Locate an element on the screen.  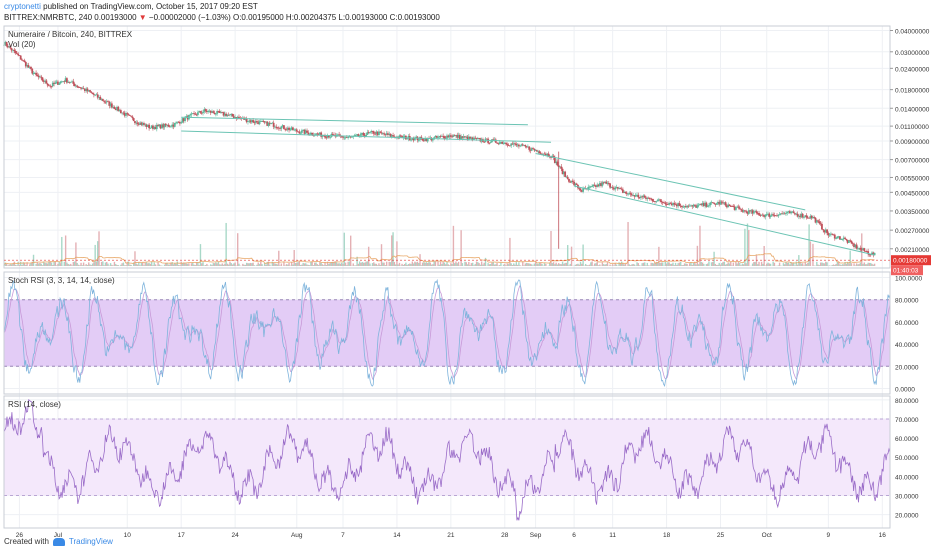
last-price-tag is located at coordinates (911, 260).